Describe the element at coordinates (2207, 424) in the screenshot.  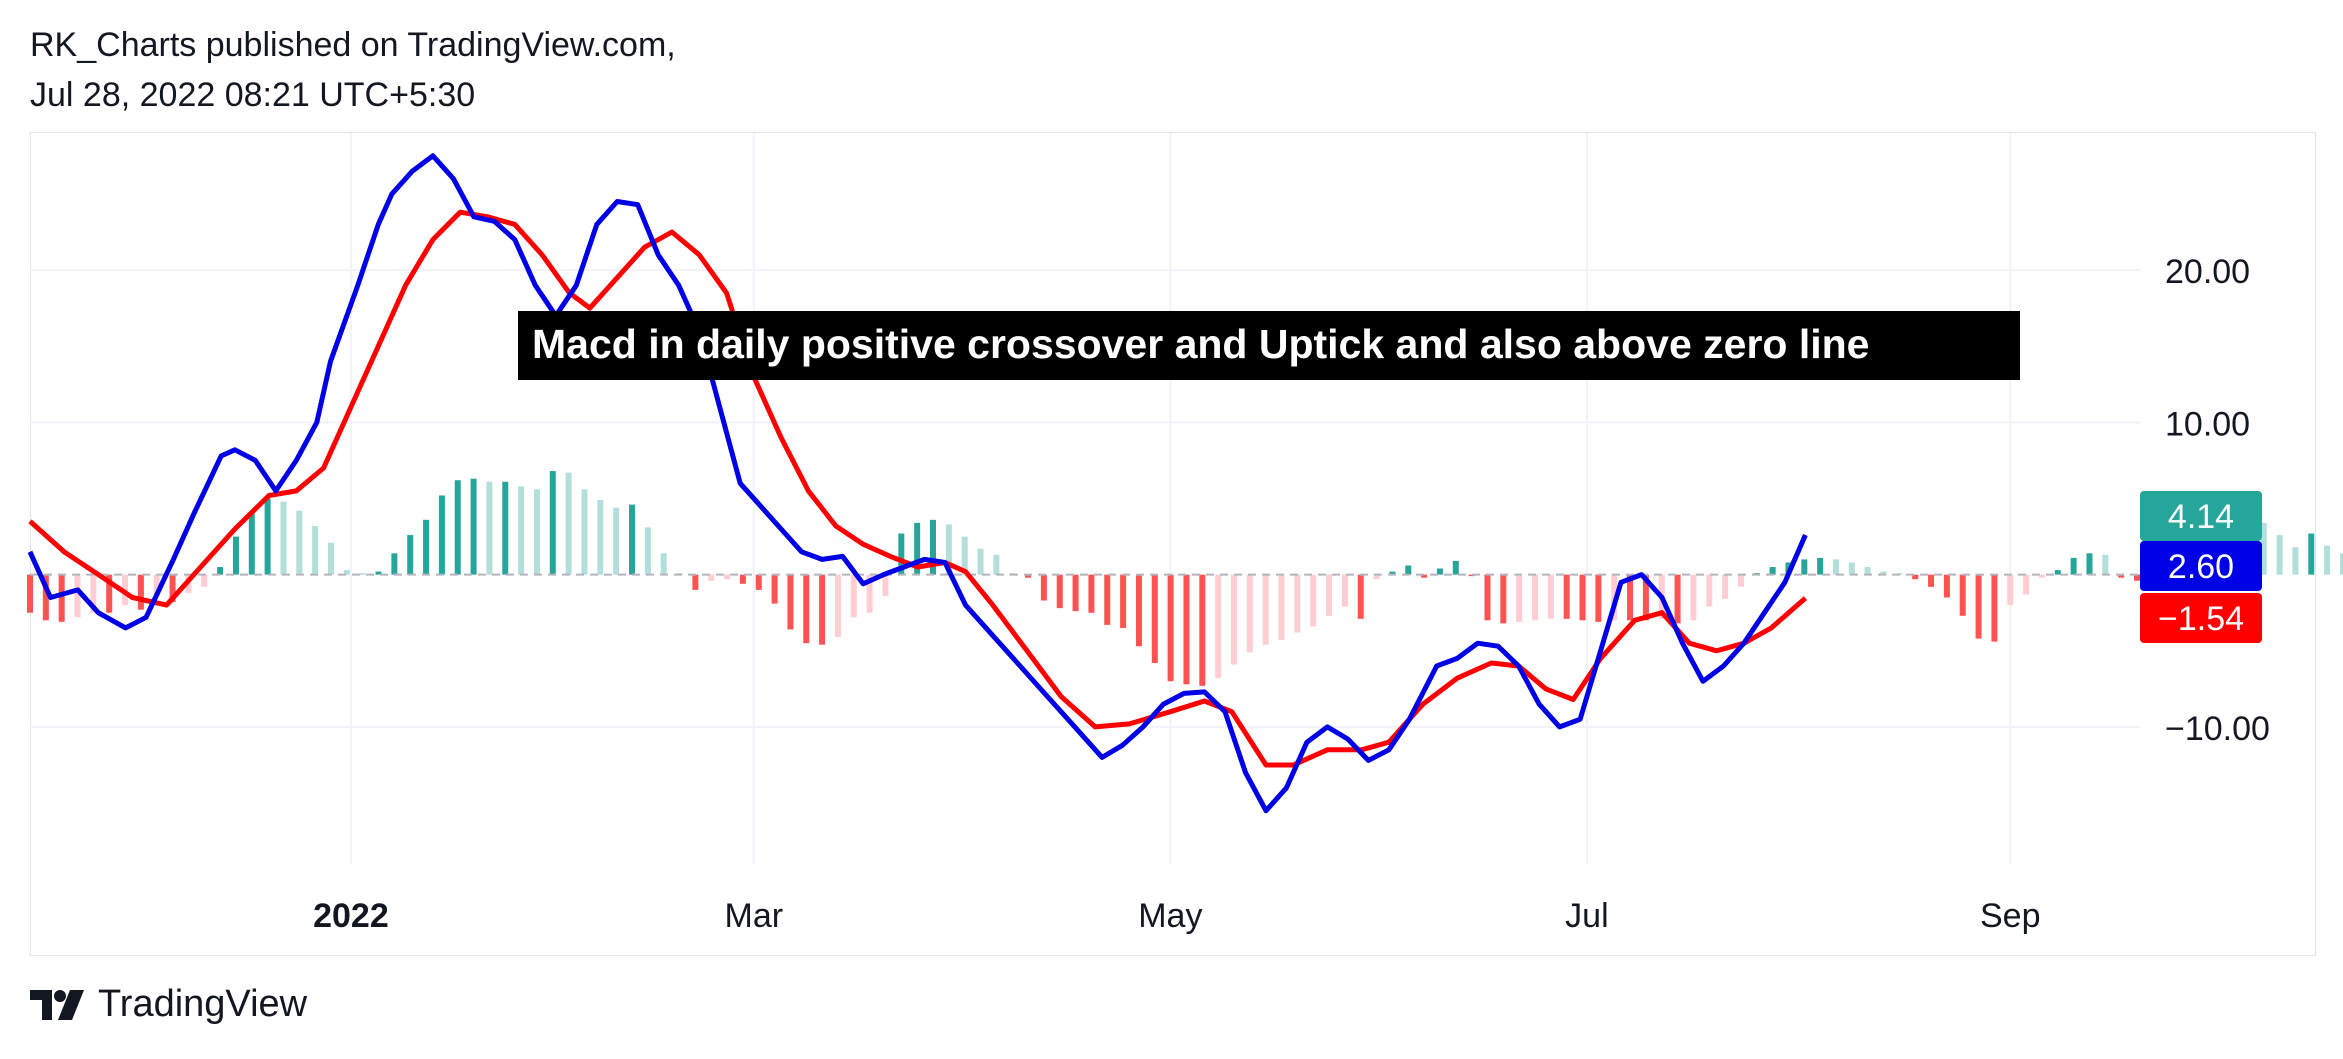
I see `y-tick-label: 10.00` at that location.